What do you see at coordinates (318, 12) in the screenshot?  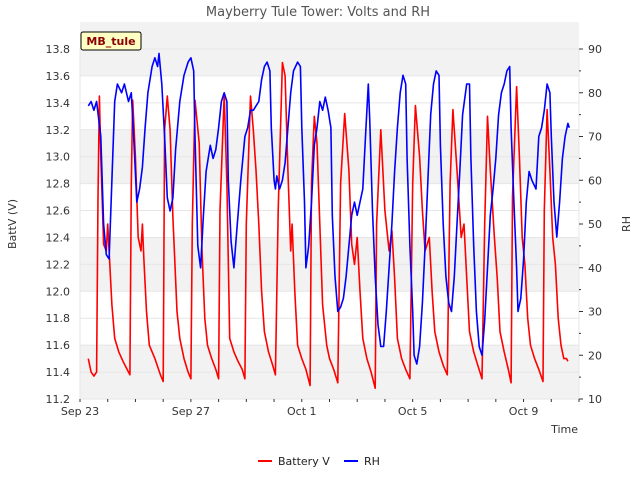 I see `chart-title: Mayberry Tule Tower: Volts and RH` at bounding box center [318, 12].